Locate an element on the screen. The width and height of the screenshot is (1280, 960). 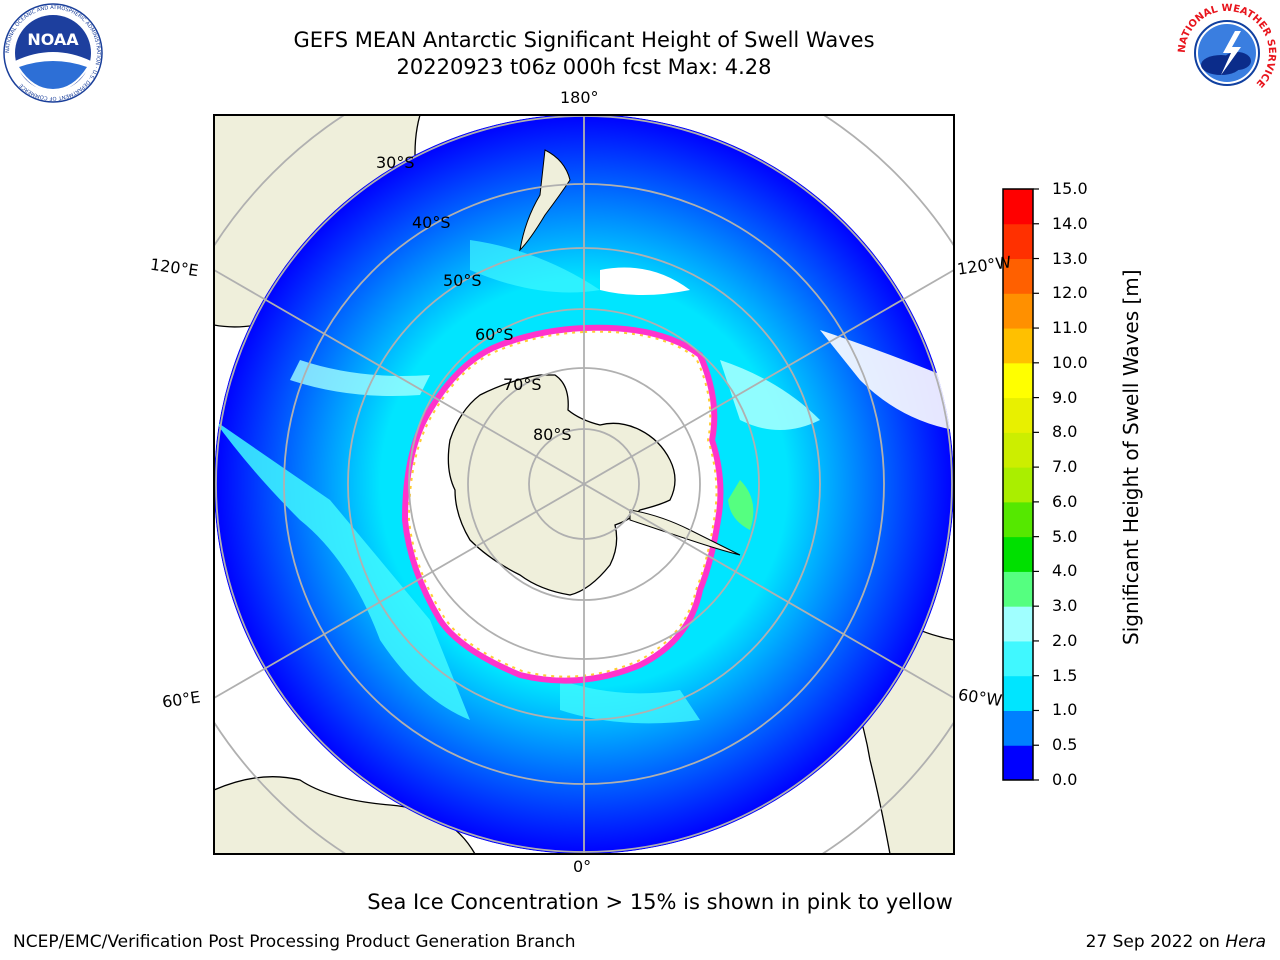
footer-date: 27 Sep 2022 on Hera is located at coordinates (1176, 942).